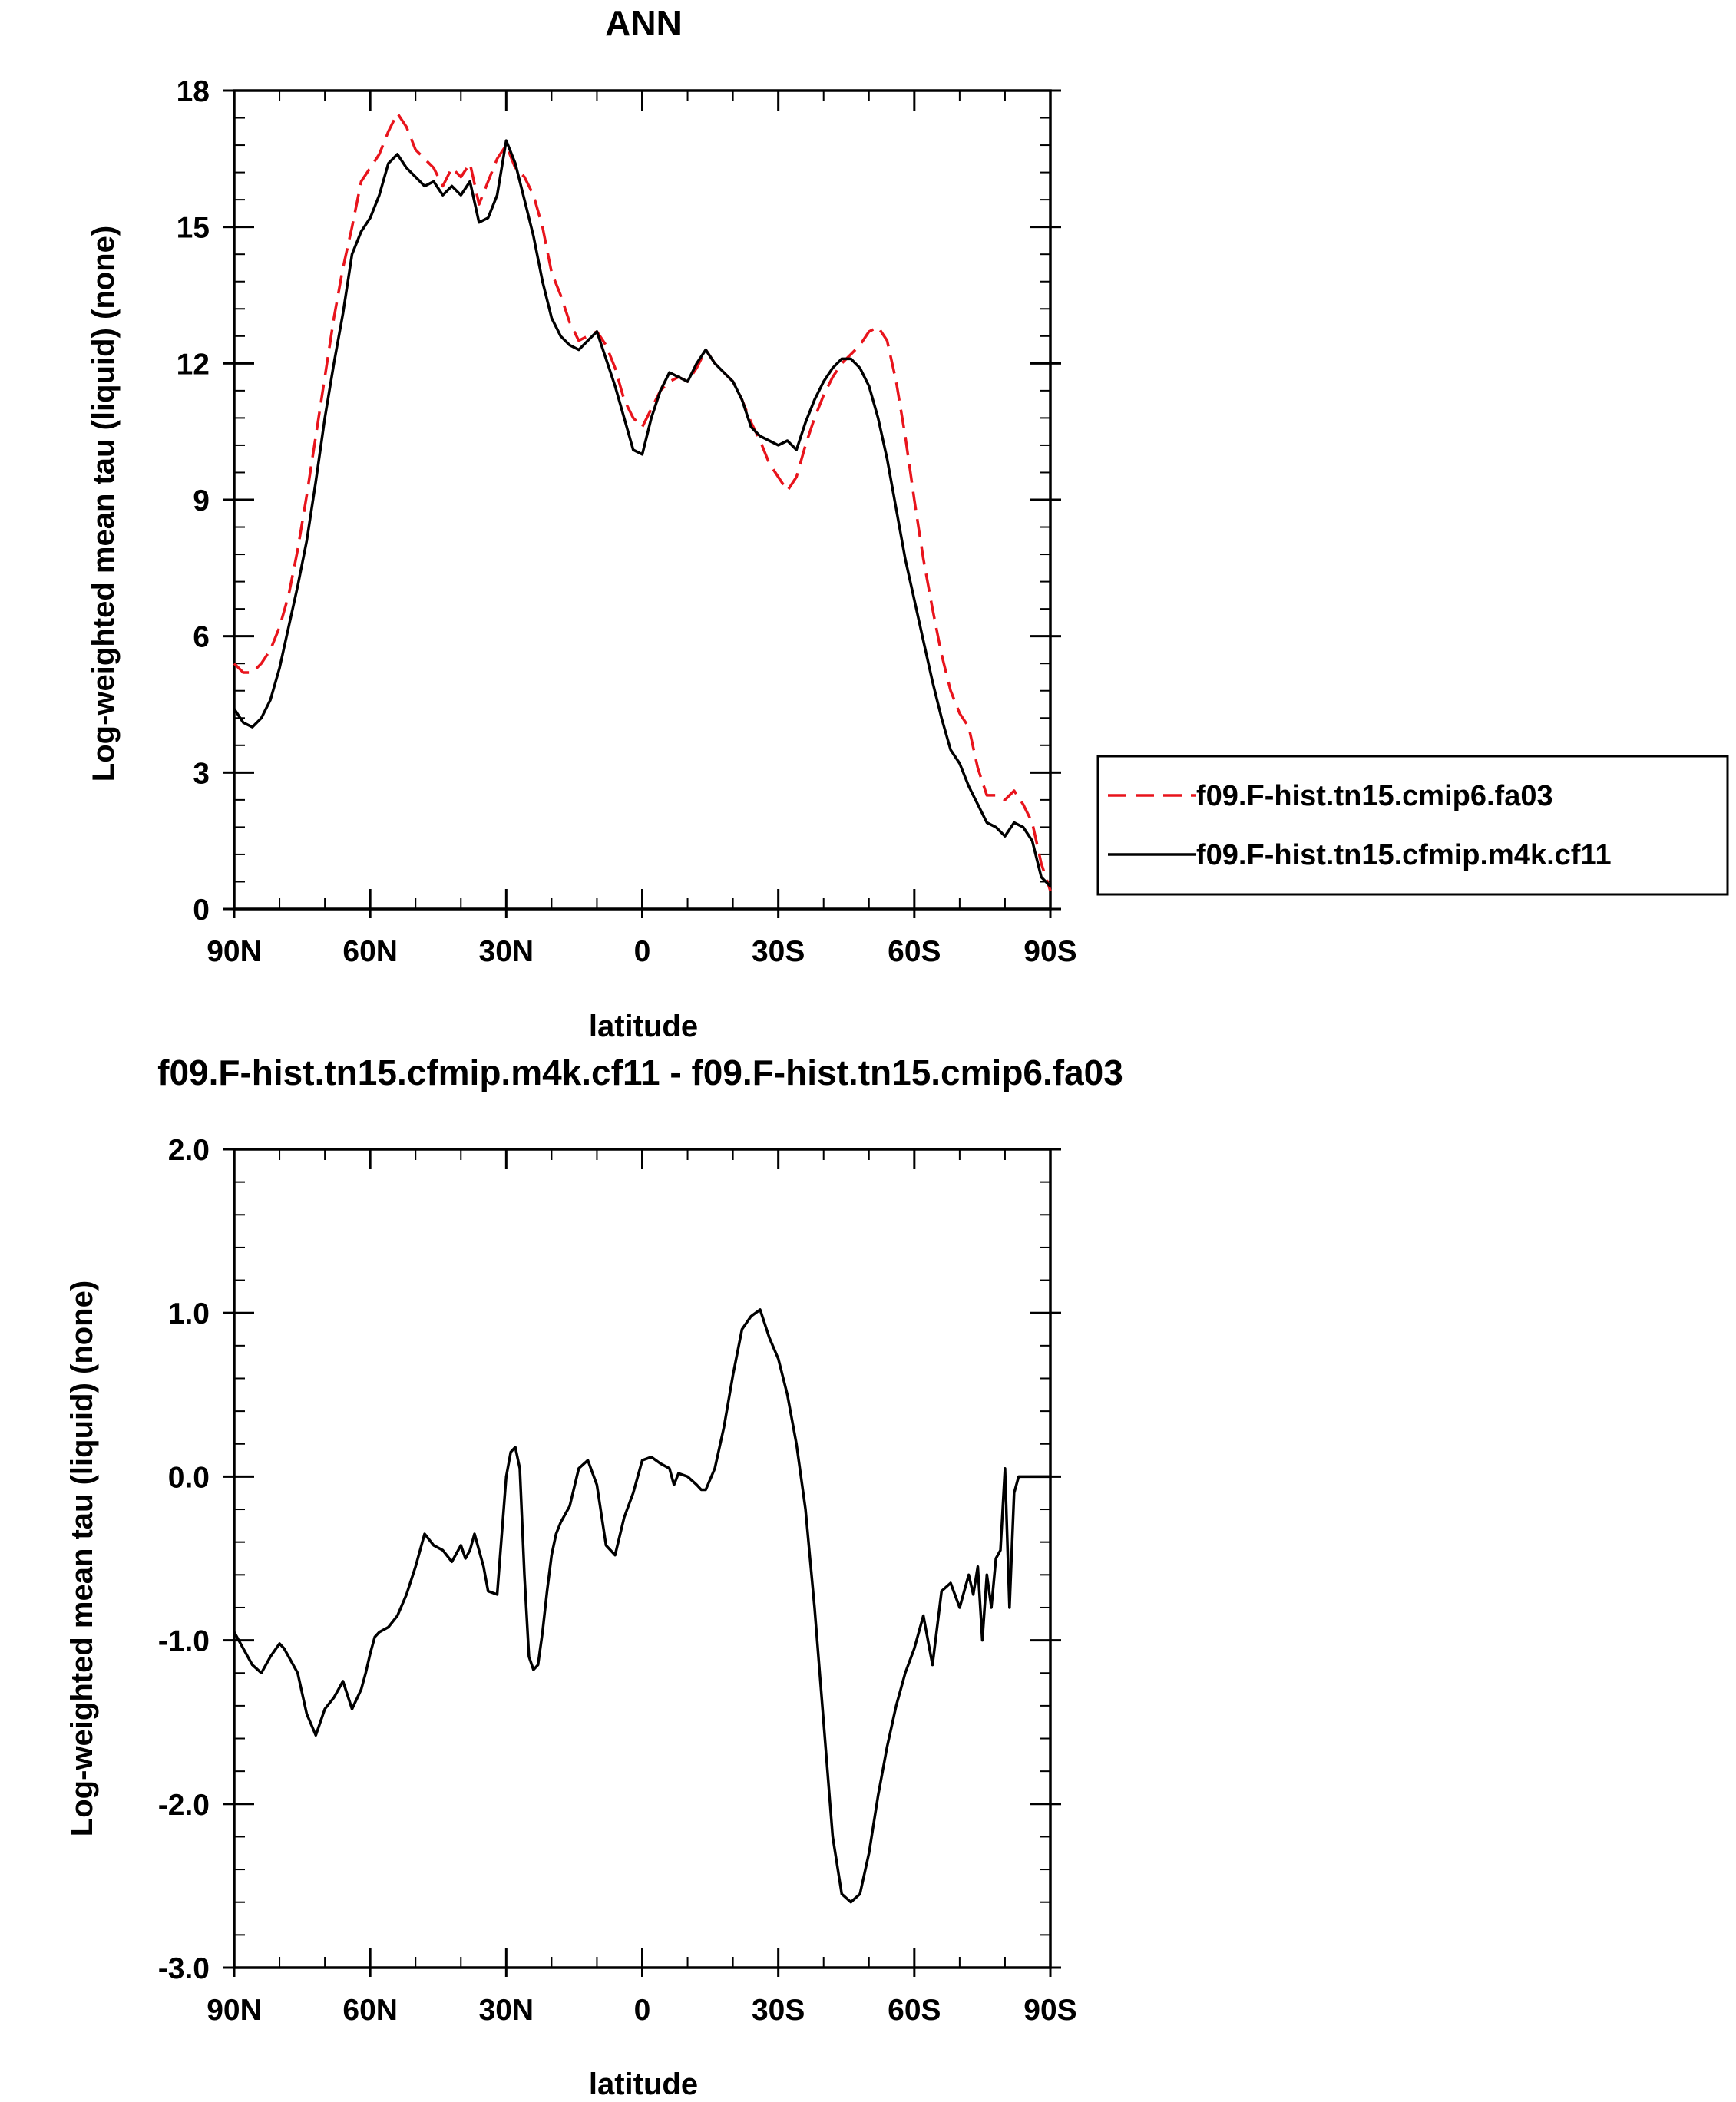 The width and height of the screenshot is (1736, 2102). Describe the element at coordinates (1404, 855) in the screenshot. I see `legend-label-cf11: f09.F-hist.tn15.cfmip.m4k.cf11` at that location.